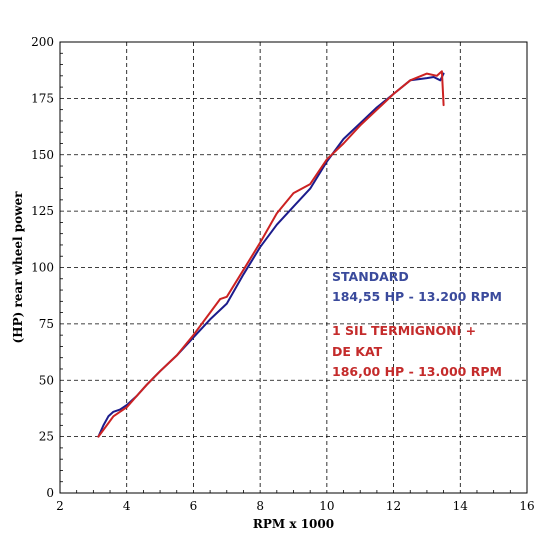 The image size is (550, 550). I want to click on x-tick-label: 10, so click(326, 506).